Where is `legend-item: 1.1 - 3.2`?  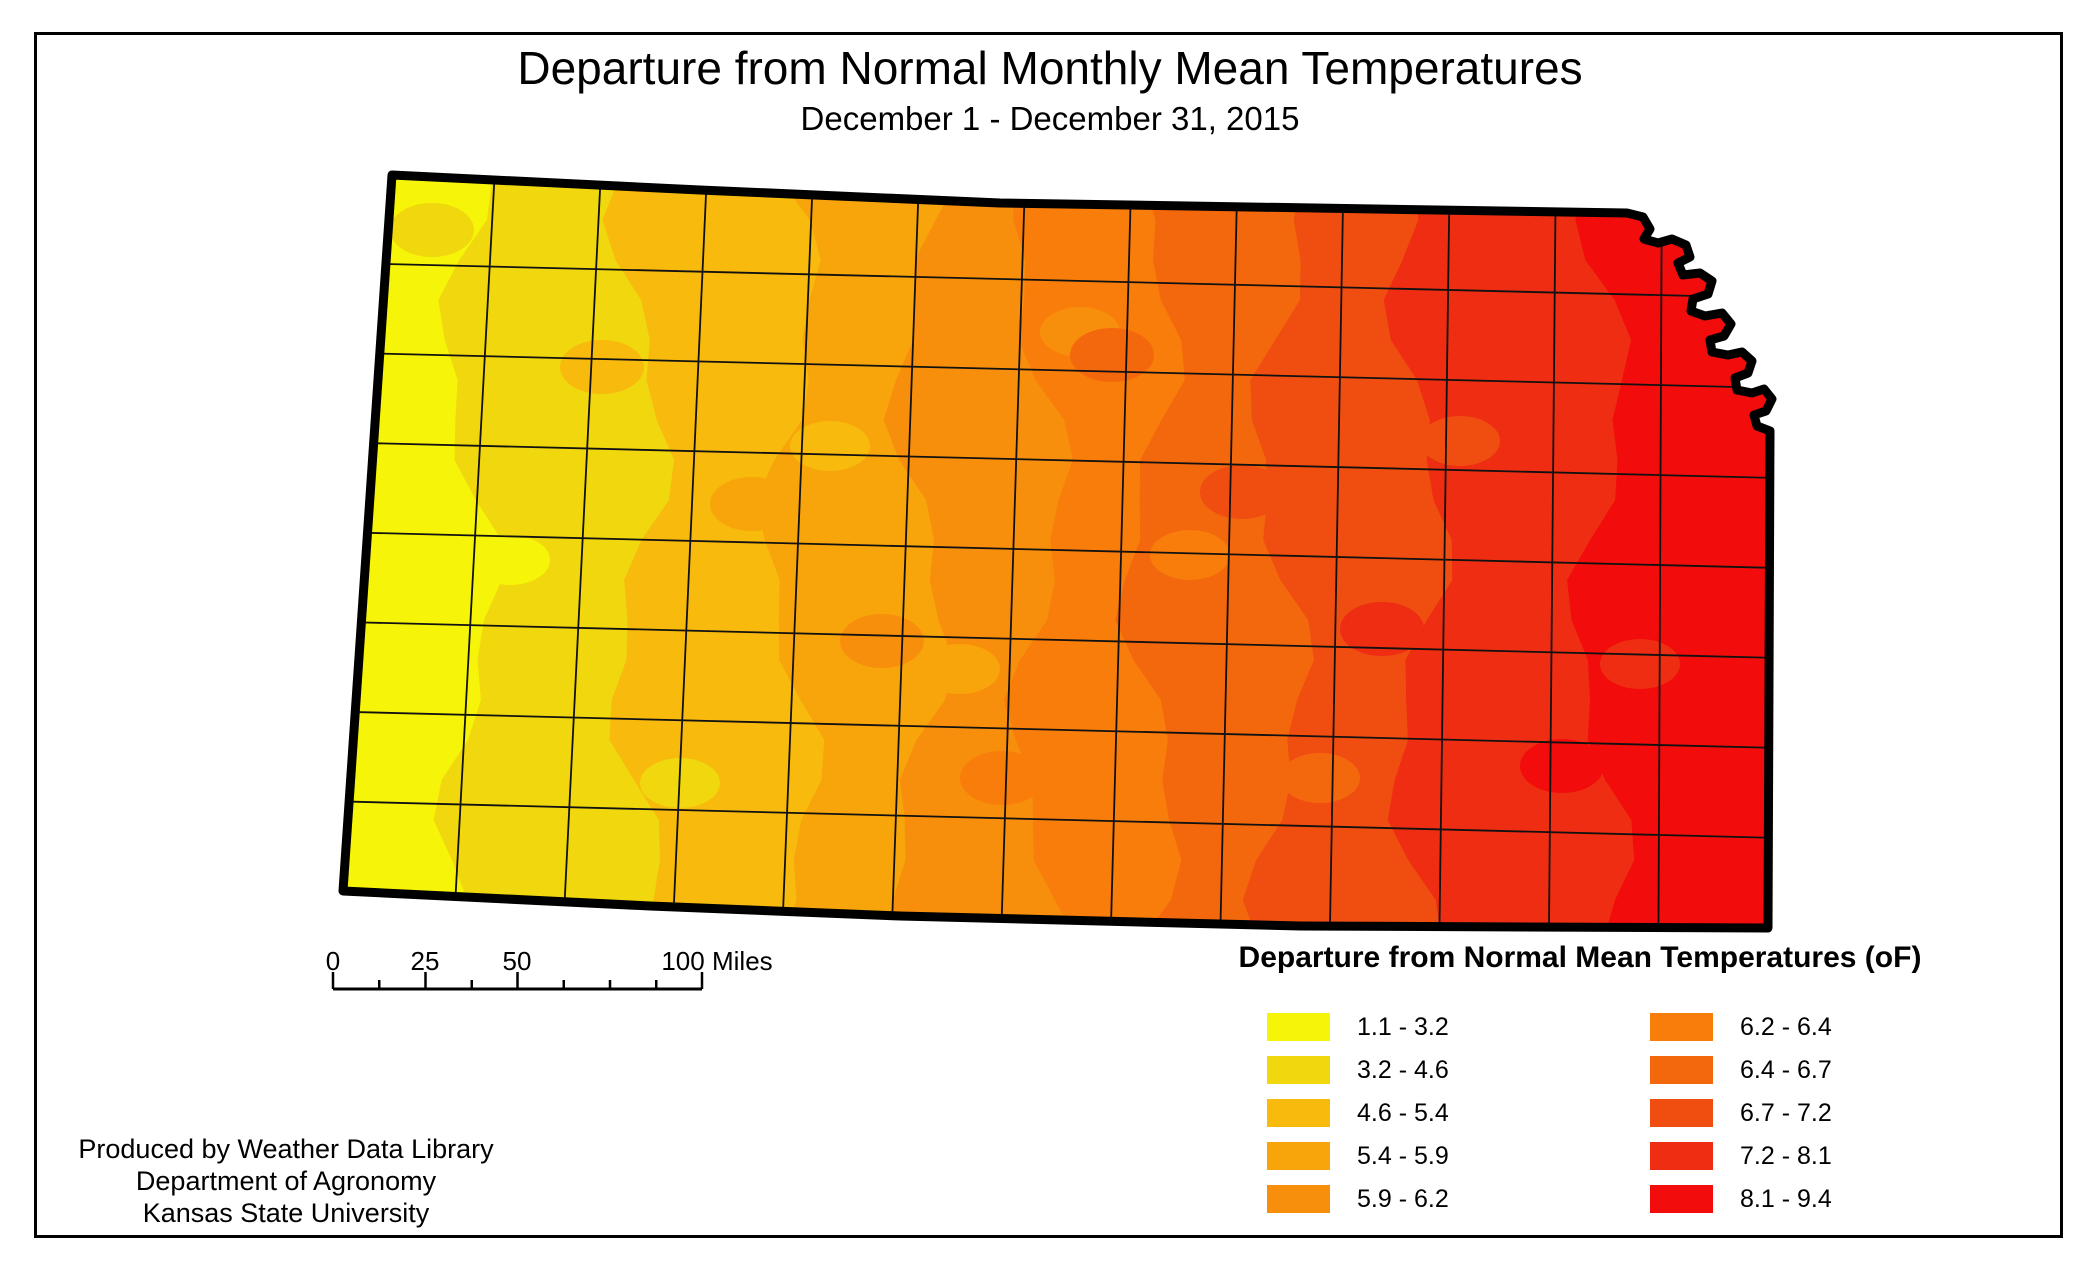 legend-item: 1.1 - 3.2 is located at coordinates (1358, 1027).